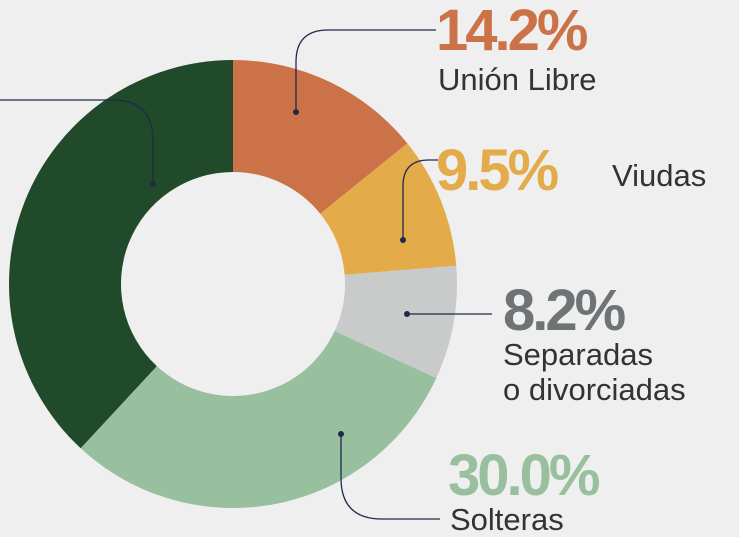  I want to click on category-label: Viudas, so click(659, 175).